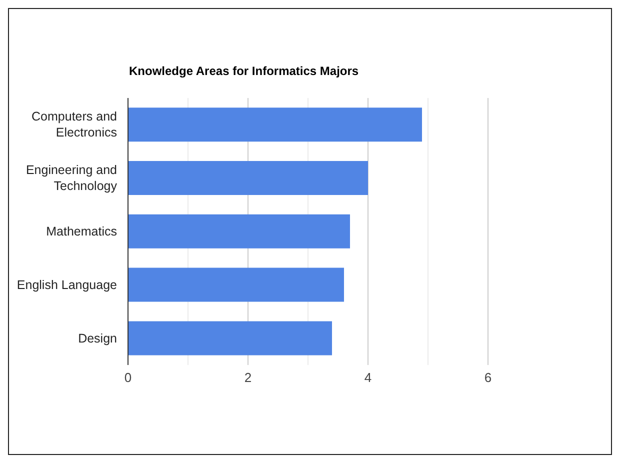  What do you see at coordinates (488, 378) in the screenshot?
I see `x-tick-label: 6` at bounding box center [488, 378].